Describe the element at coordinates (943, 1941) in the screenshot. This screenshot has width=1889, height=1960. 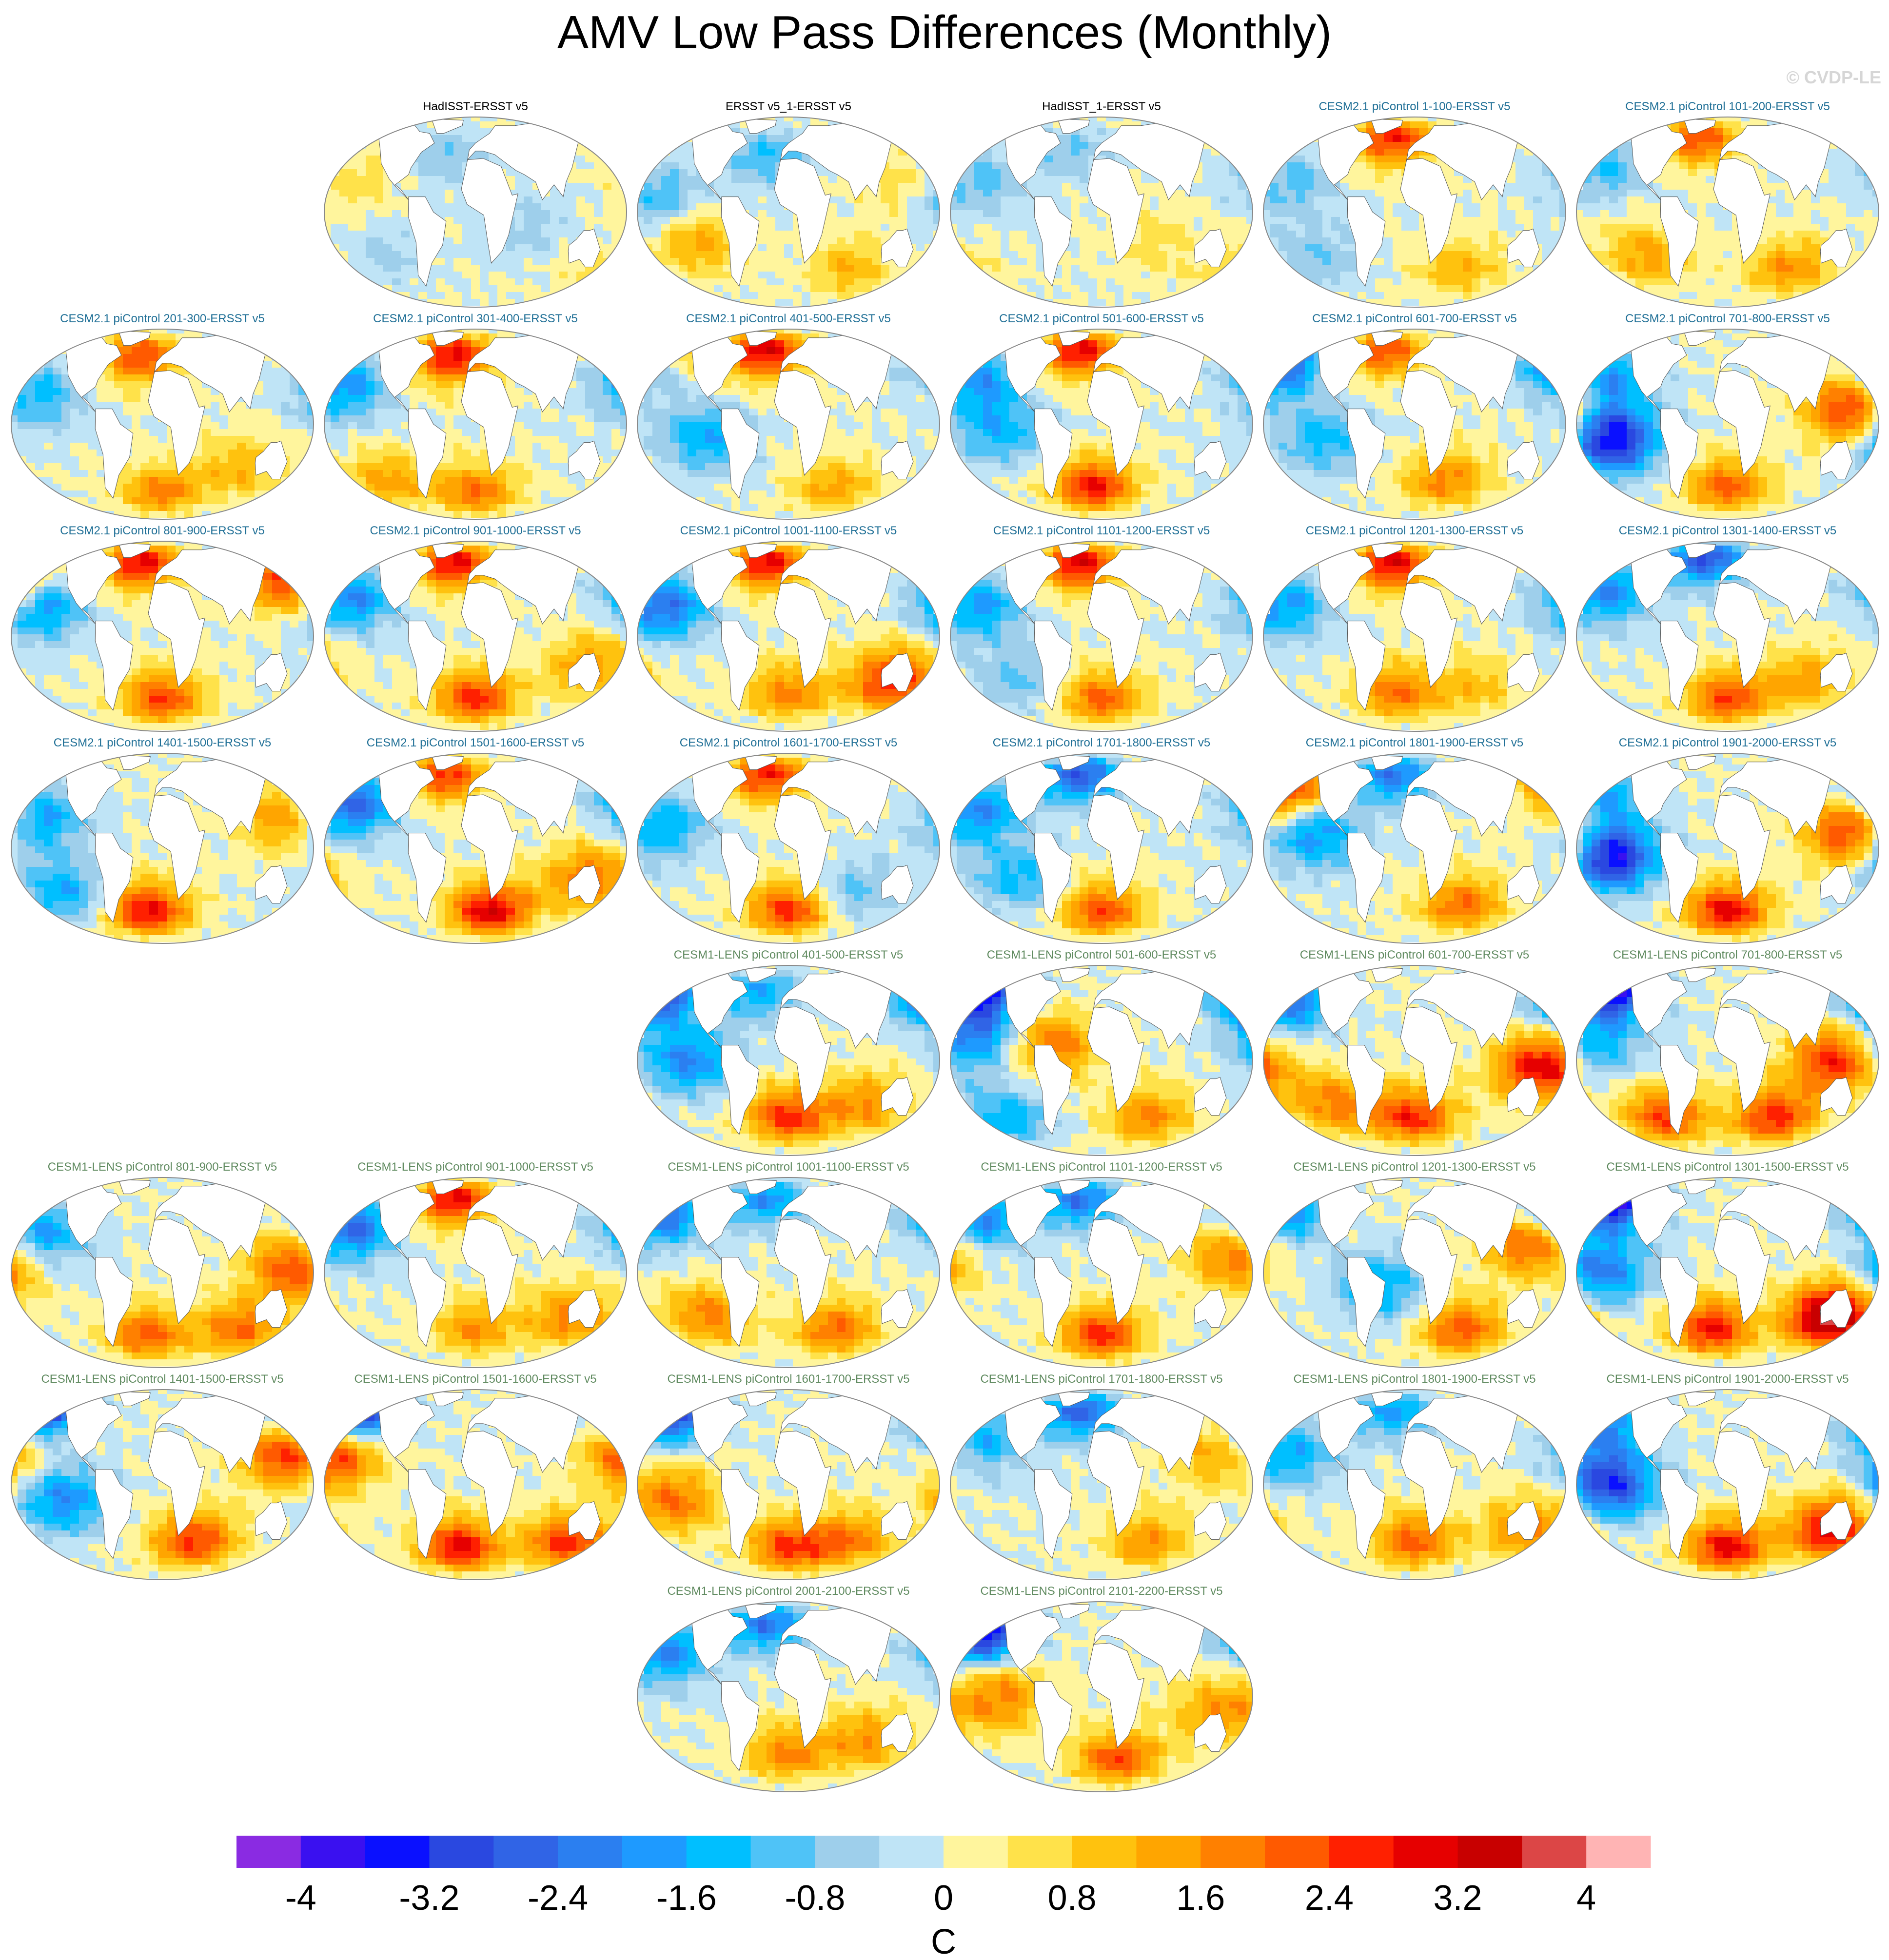
I see `colorbar-unit-label: C` at that location.